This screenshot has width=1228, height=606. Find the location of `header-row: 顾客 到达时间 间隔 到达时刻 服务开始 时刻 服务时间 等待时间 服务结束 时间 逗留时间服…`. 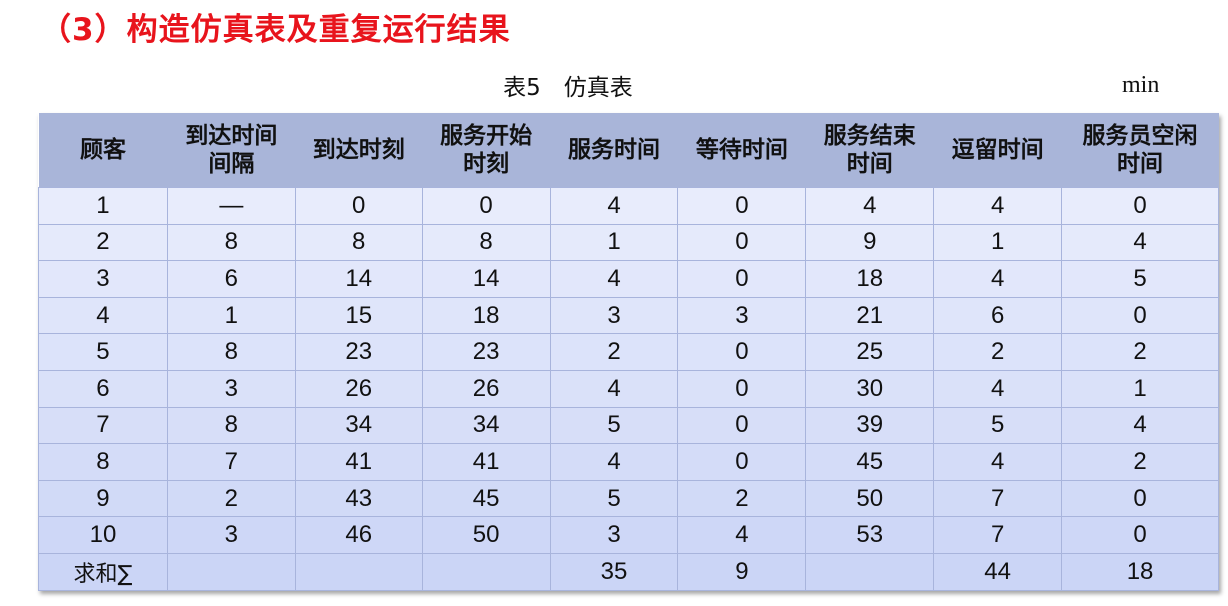

header-row: 顾客 到达时间 间隔 到达时刻 服务开始 时刻 服务时间 等待时间 服务结束 时间 逗留时间服… is located at coordinates (628, 150).